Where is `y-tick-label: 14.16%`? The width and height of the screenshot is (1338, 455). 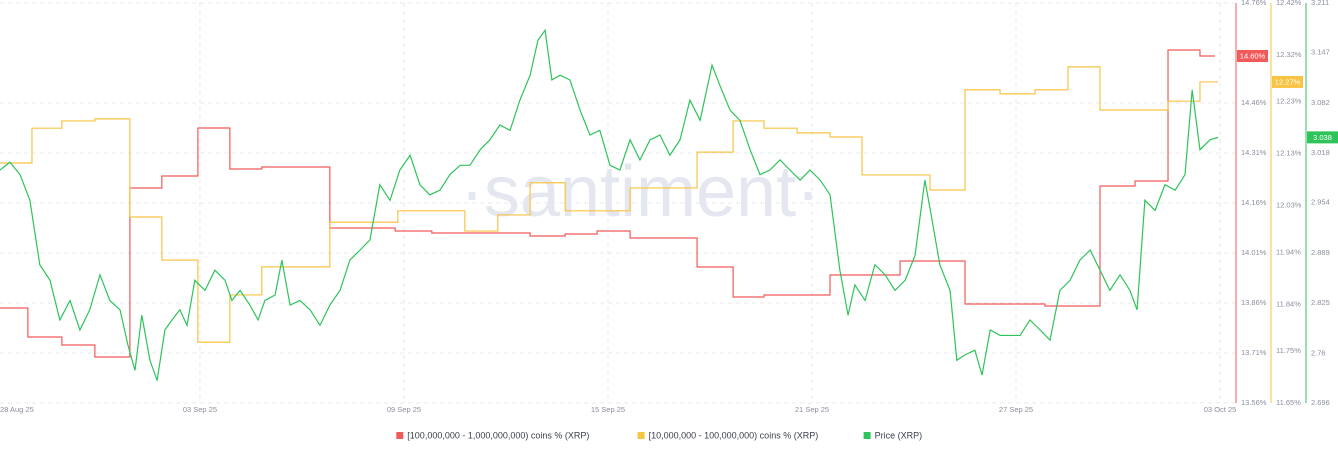
y-tick-label: 14.16% is located at coordinates (1254, 202).